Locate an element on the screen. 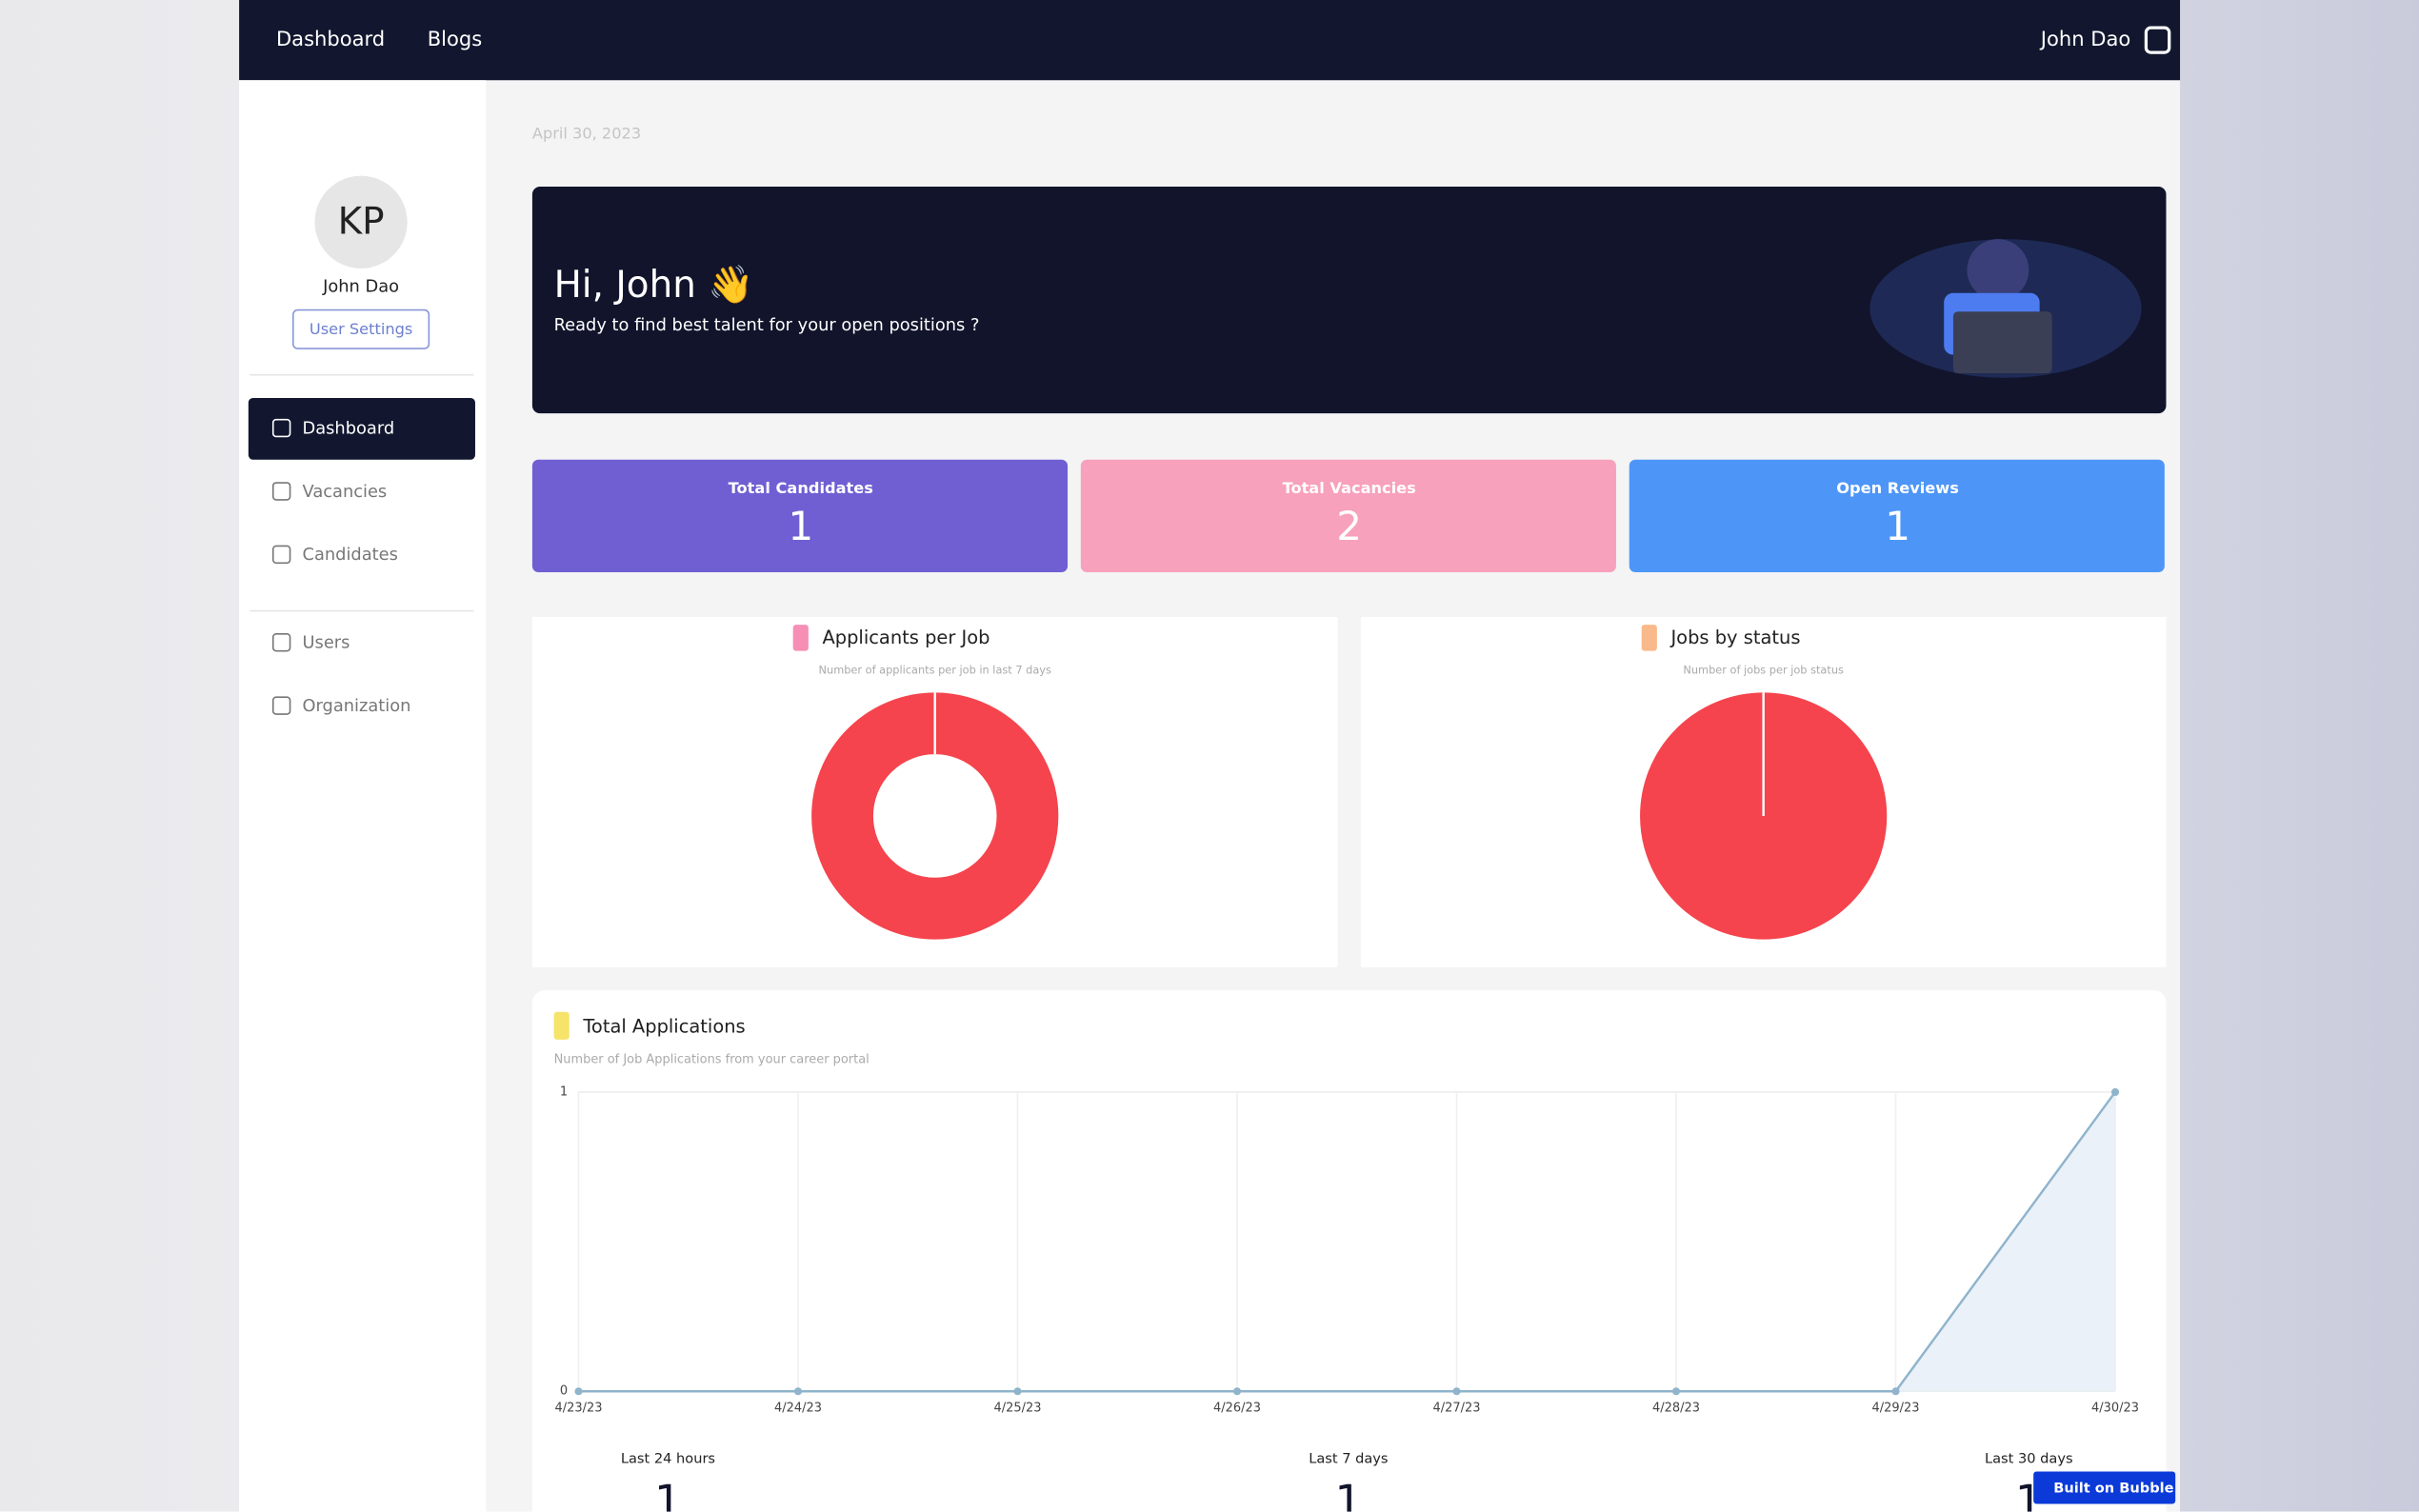 The image size is (2419, 1512). logout-icon is located at coordinates (2157, 40).